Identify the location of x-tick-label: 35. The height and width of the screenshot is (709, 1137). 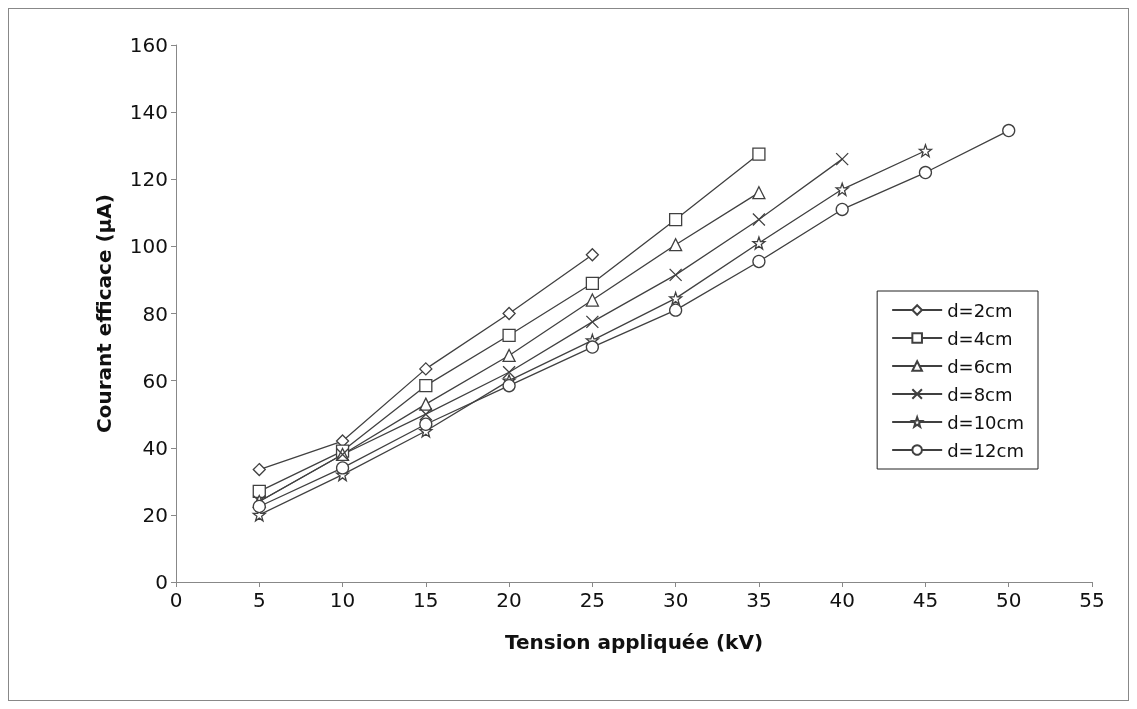
(759, 600).